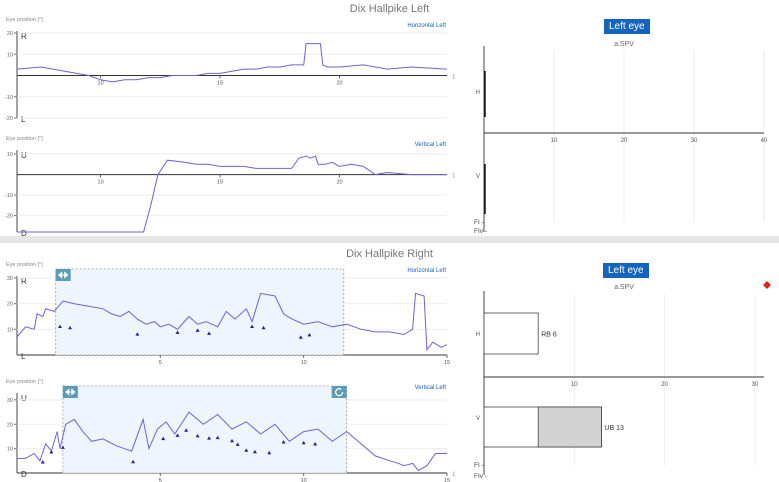 Image resolution: width=779 pixels, height=482 pixels. What do you see at coordinates (24, 474) in the screenshot?
I see `direction-bottom-letter: D` at bounding box center [24, 474].